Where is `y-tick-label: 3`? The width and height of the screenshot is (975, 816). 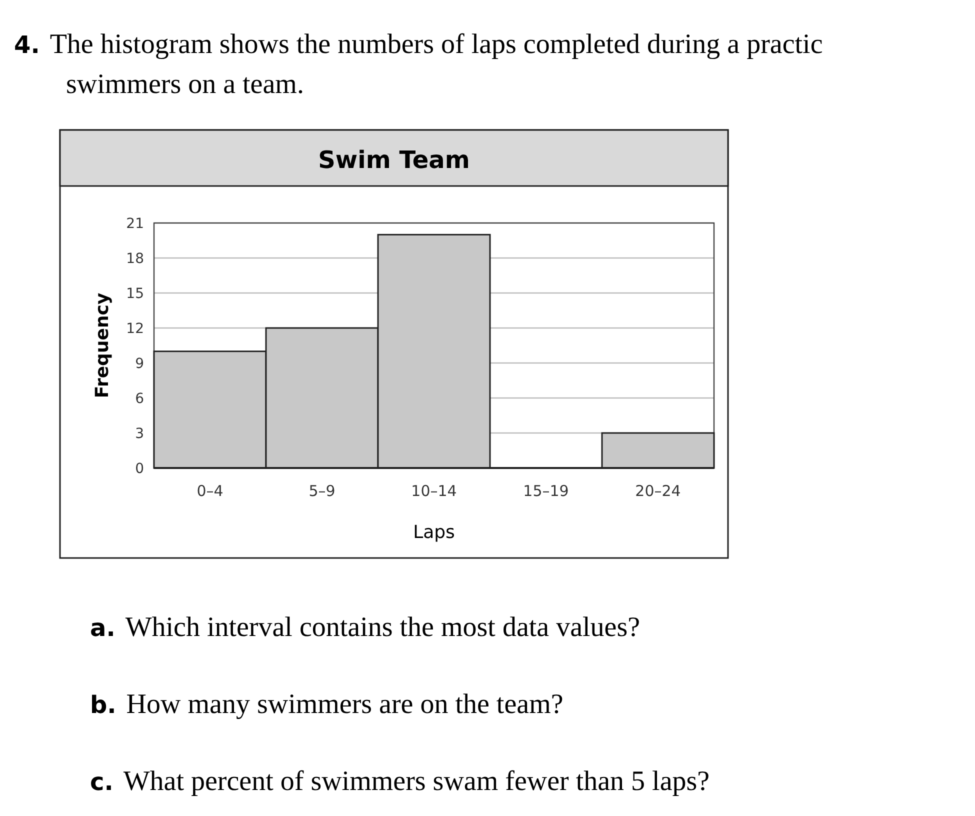 y-tick-label: 3 is located at coordinates (139, 434).